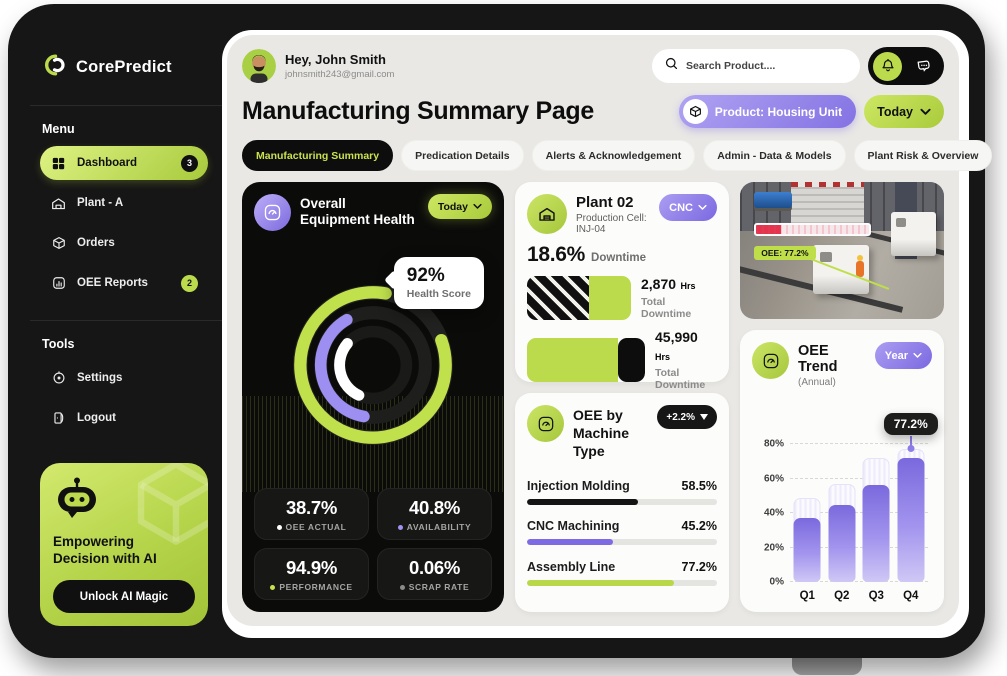 Image resolution: width=1007 pixels, height=676 pixels. I want to click on cube-watermark-icon, so click(169, 508).